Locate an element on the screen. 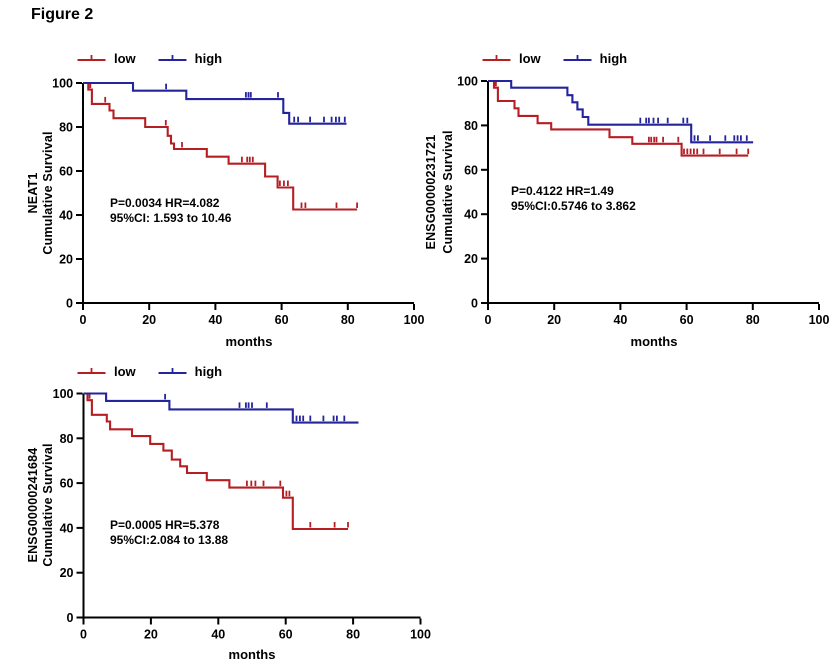  x-axis-title-neat1: months is located at coordinates (249, 341).